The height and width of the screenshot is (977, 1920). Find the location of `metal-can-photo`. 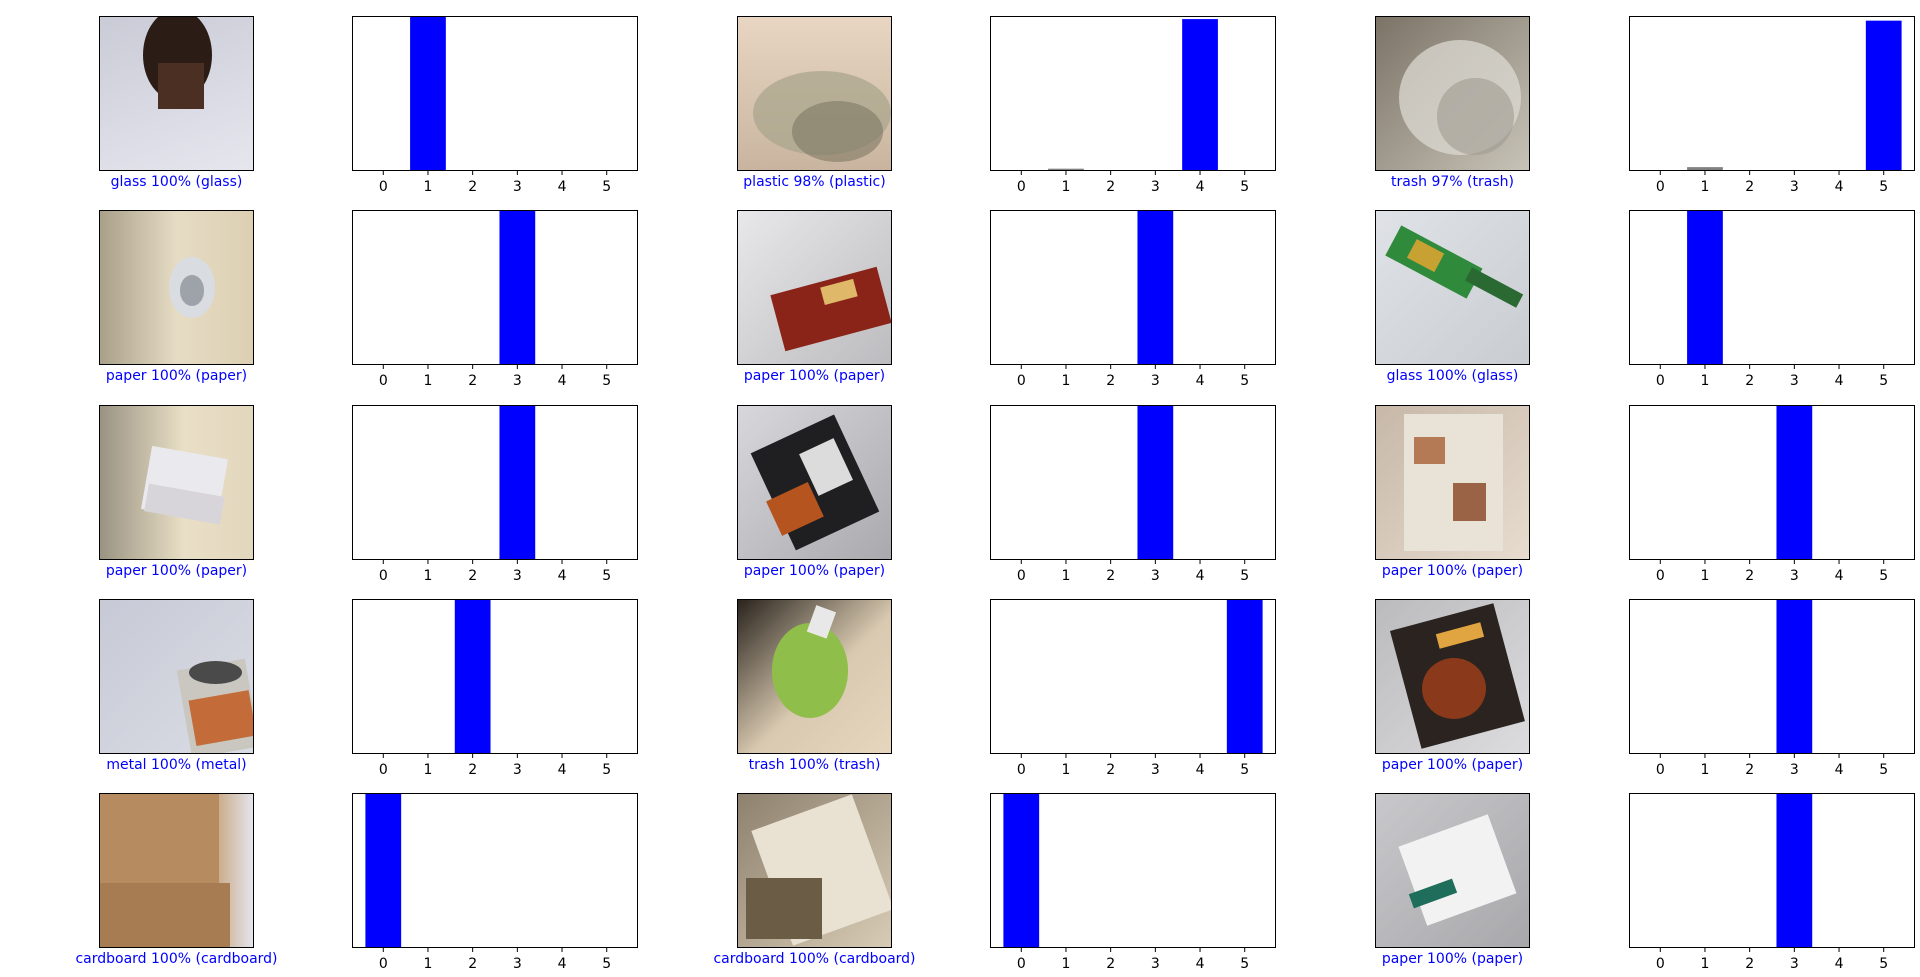

metal-can-photo is located at coordinates (176, 676).